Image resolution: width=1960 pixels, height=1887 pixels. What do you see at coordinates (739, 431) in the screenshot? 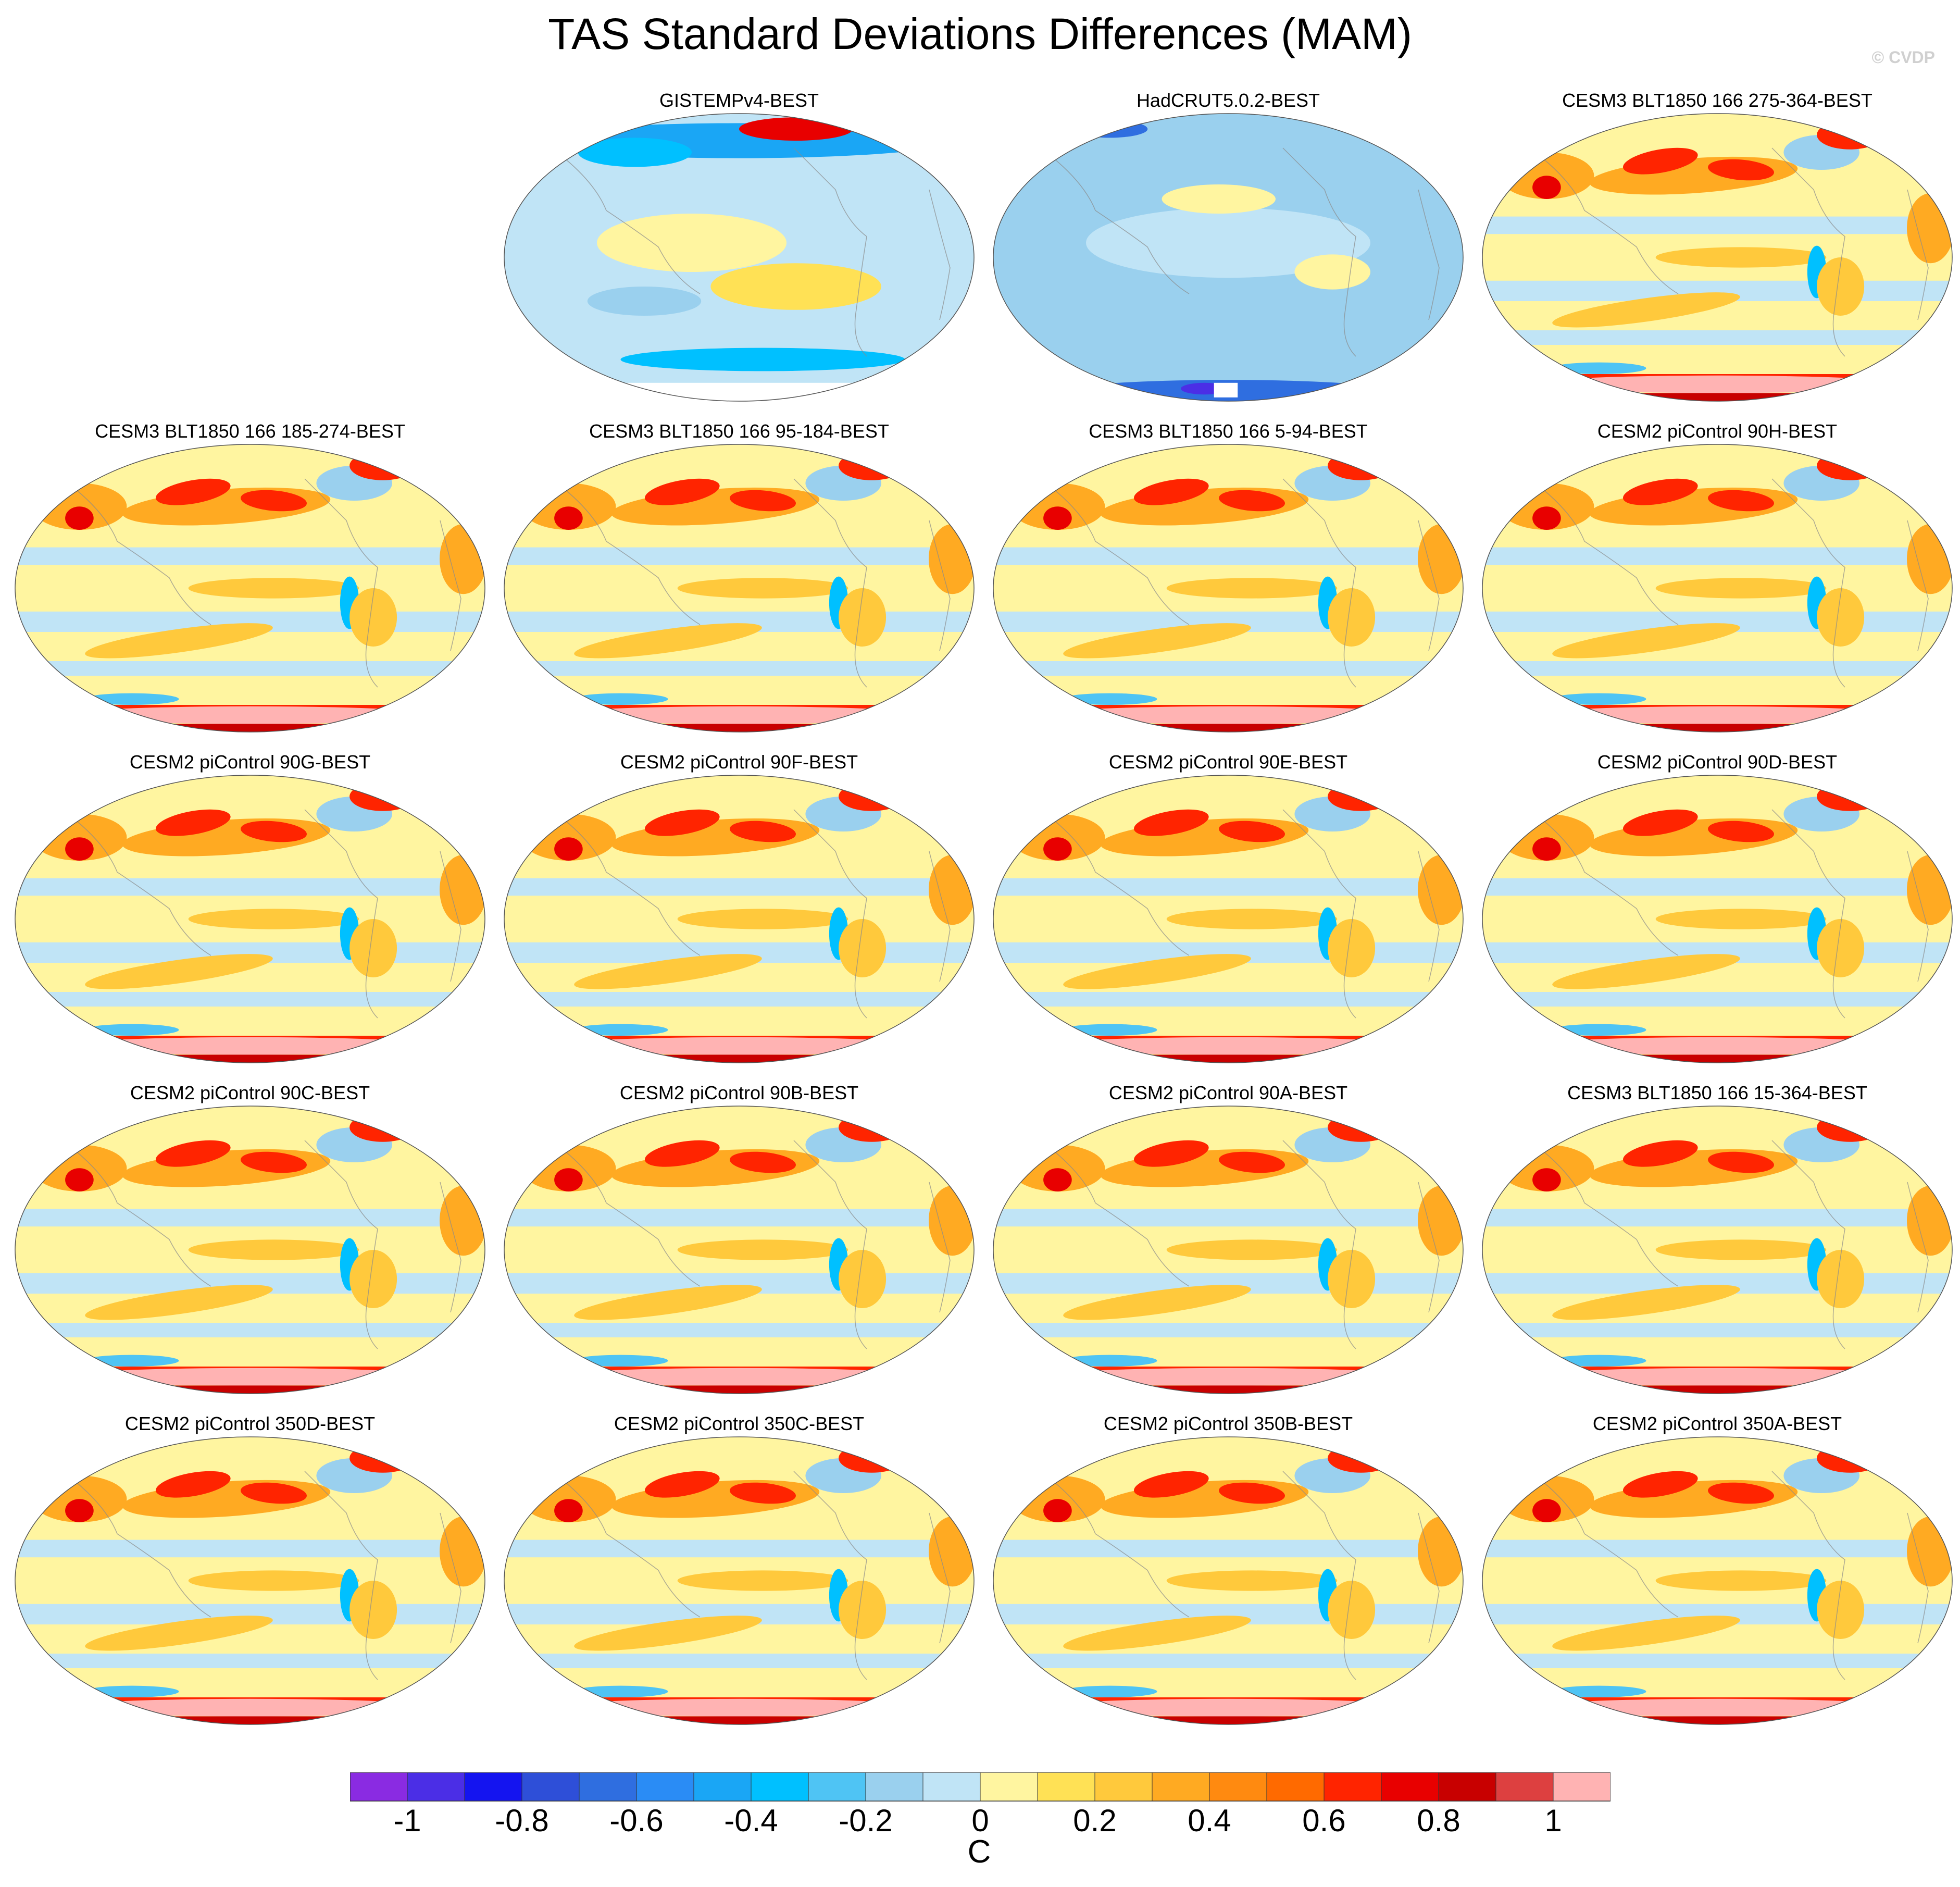
I see `panel-title: CESM3 BLT1850 166 95-184-BEST` at bounding box center [739, 431].